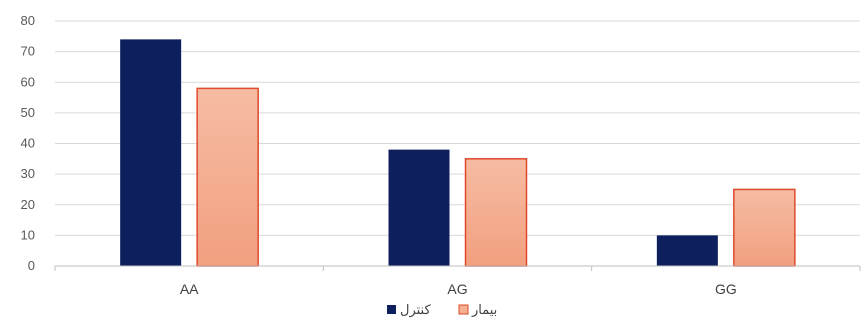 The height and width of the screenshot is (320, 861). I want to click on bar-control-gg, so click(687, 250).